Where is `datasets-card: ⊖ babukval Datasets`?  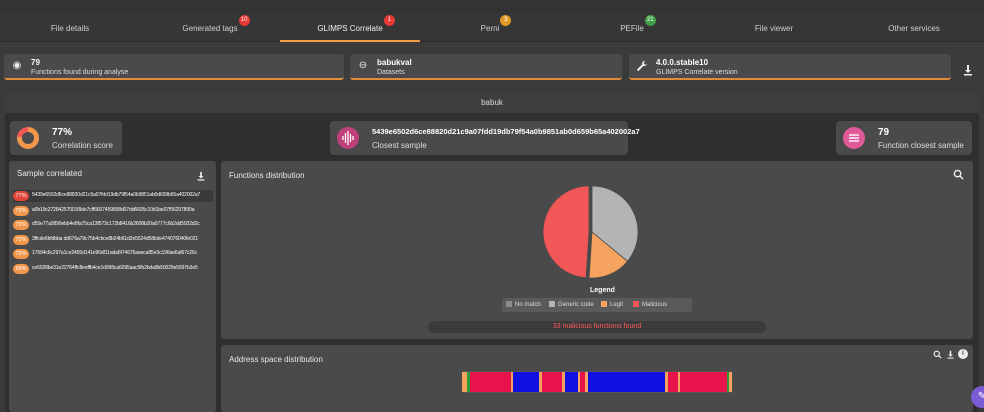 datasets-card: ⊖ babukval Datasets is located at coordinates (486, 67).